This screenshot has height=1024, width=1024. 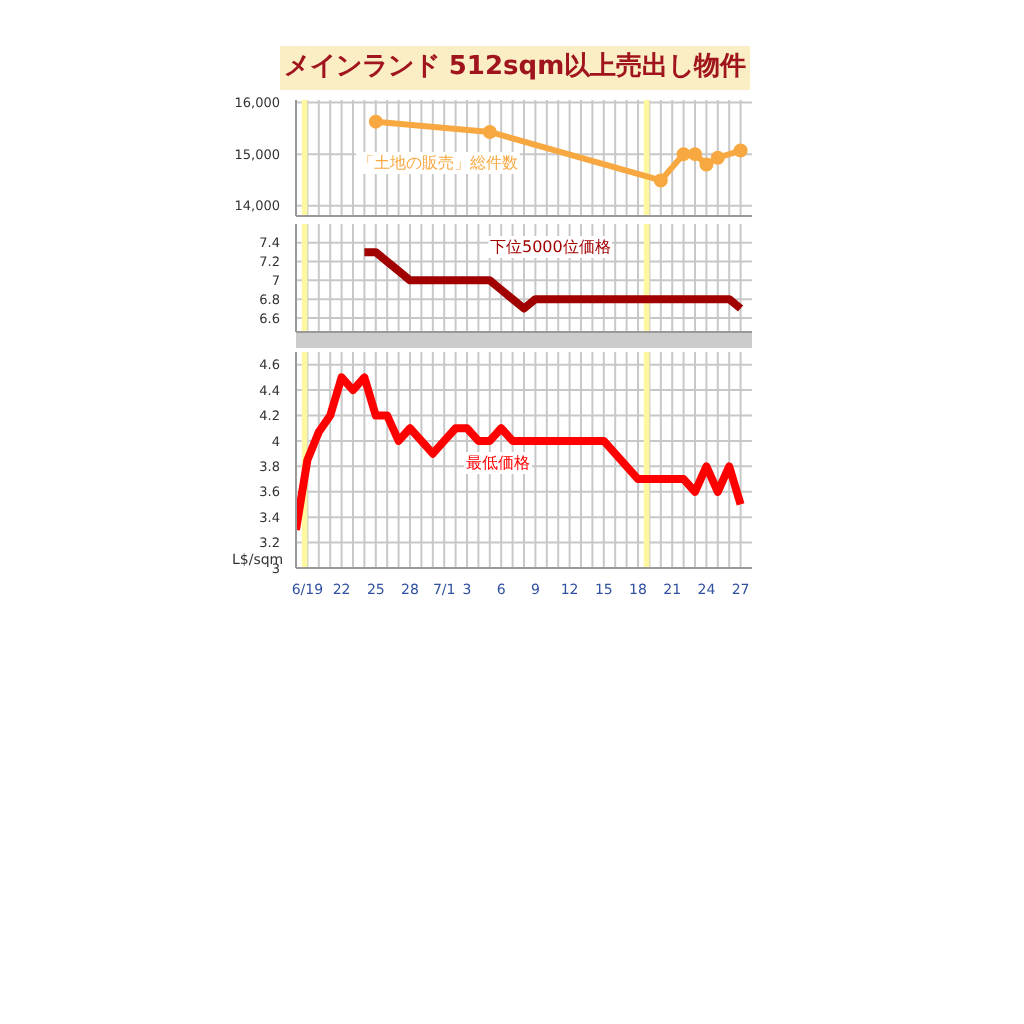 What do you see at coordinates (498, 463) in the screenshot?
I see `series-label: 最低価格` at bounding box center [498, 463].